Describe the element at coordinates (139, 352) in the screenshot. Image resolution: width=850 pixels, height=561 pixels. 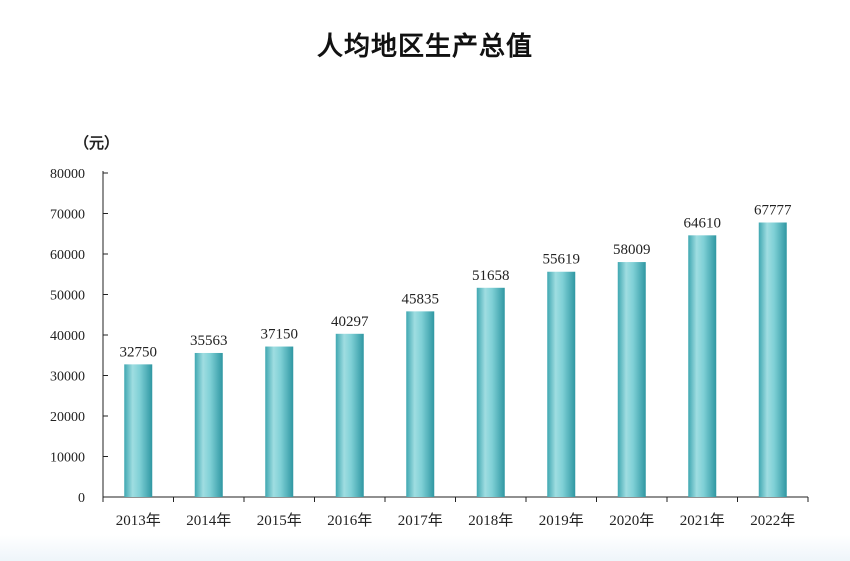
I see `data-label: 32750` at that location.